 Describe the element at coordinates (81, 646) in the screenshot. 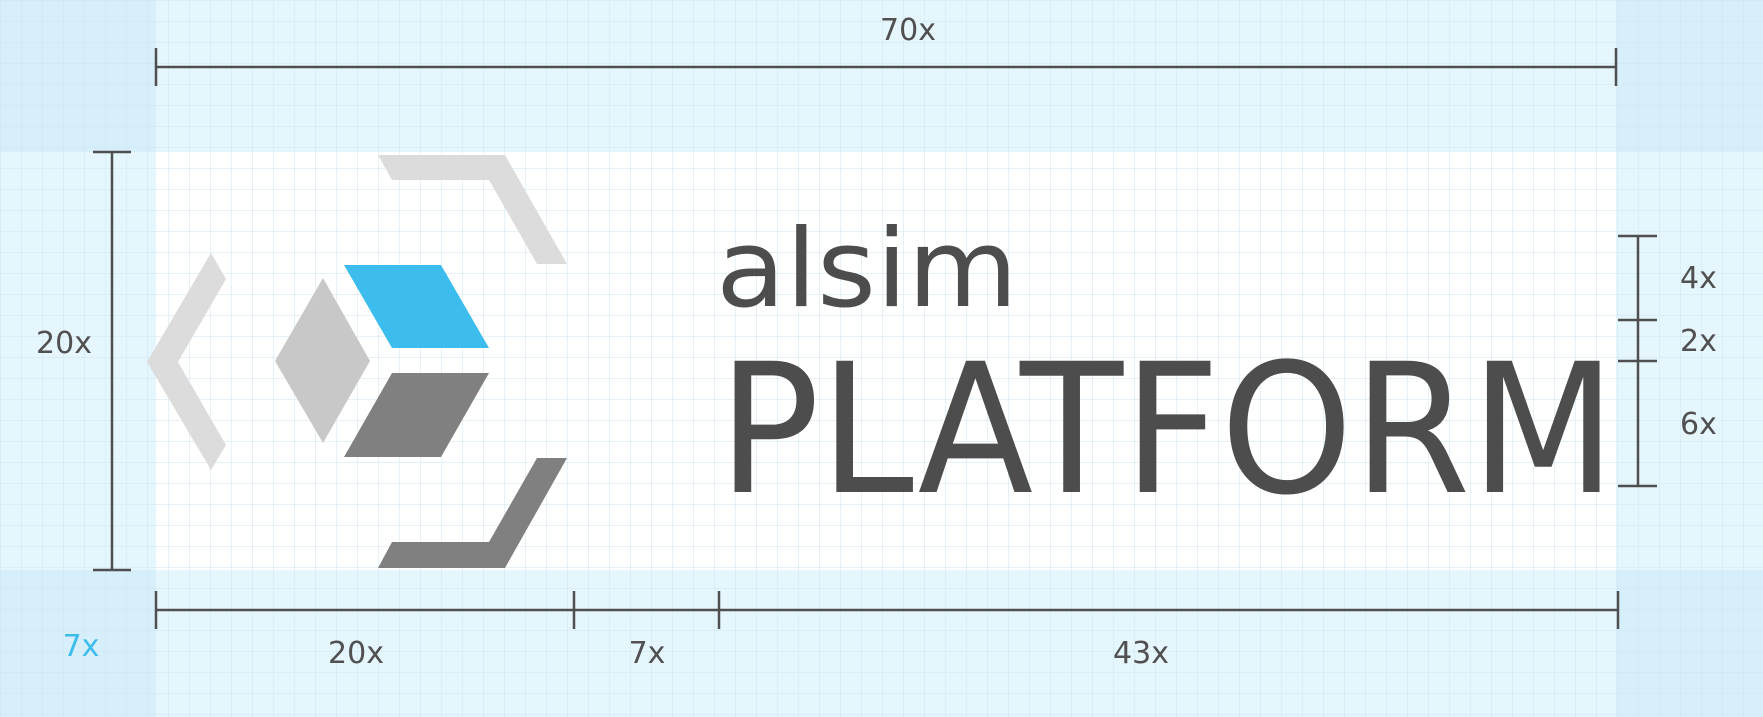

I see `label-margin: 7x` at that location.